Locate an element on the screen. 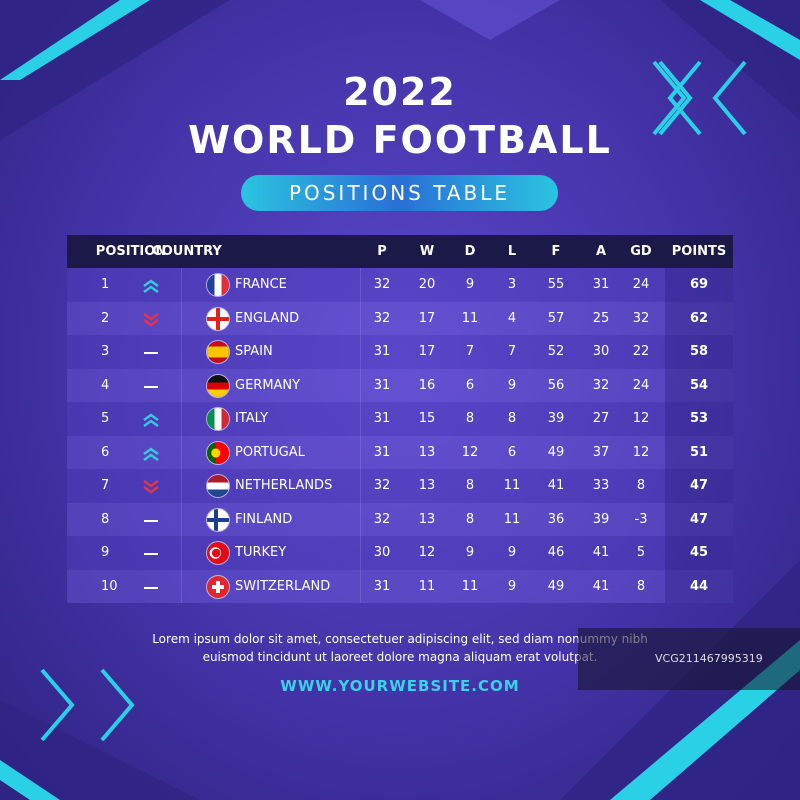 Image resolution: width=800 pixels, height=800 pixels. cell-value: 52 is located at coordinates (556, 351).